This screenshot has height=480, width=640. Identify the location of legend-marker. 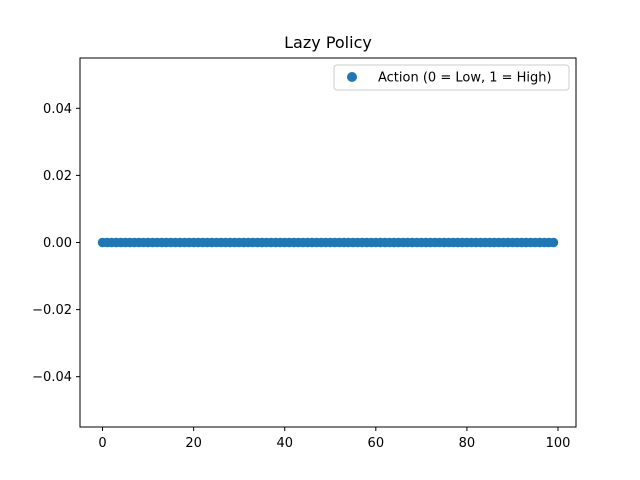
(352, 77).